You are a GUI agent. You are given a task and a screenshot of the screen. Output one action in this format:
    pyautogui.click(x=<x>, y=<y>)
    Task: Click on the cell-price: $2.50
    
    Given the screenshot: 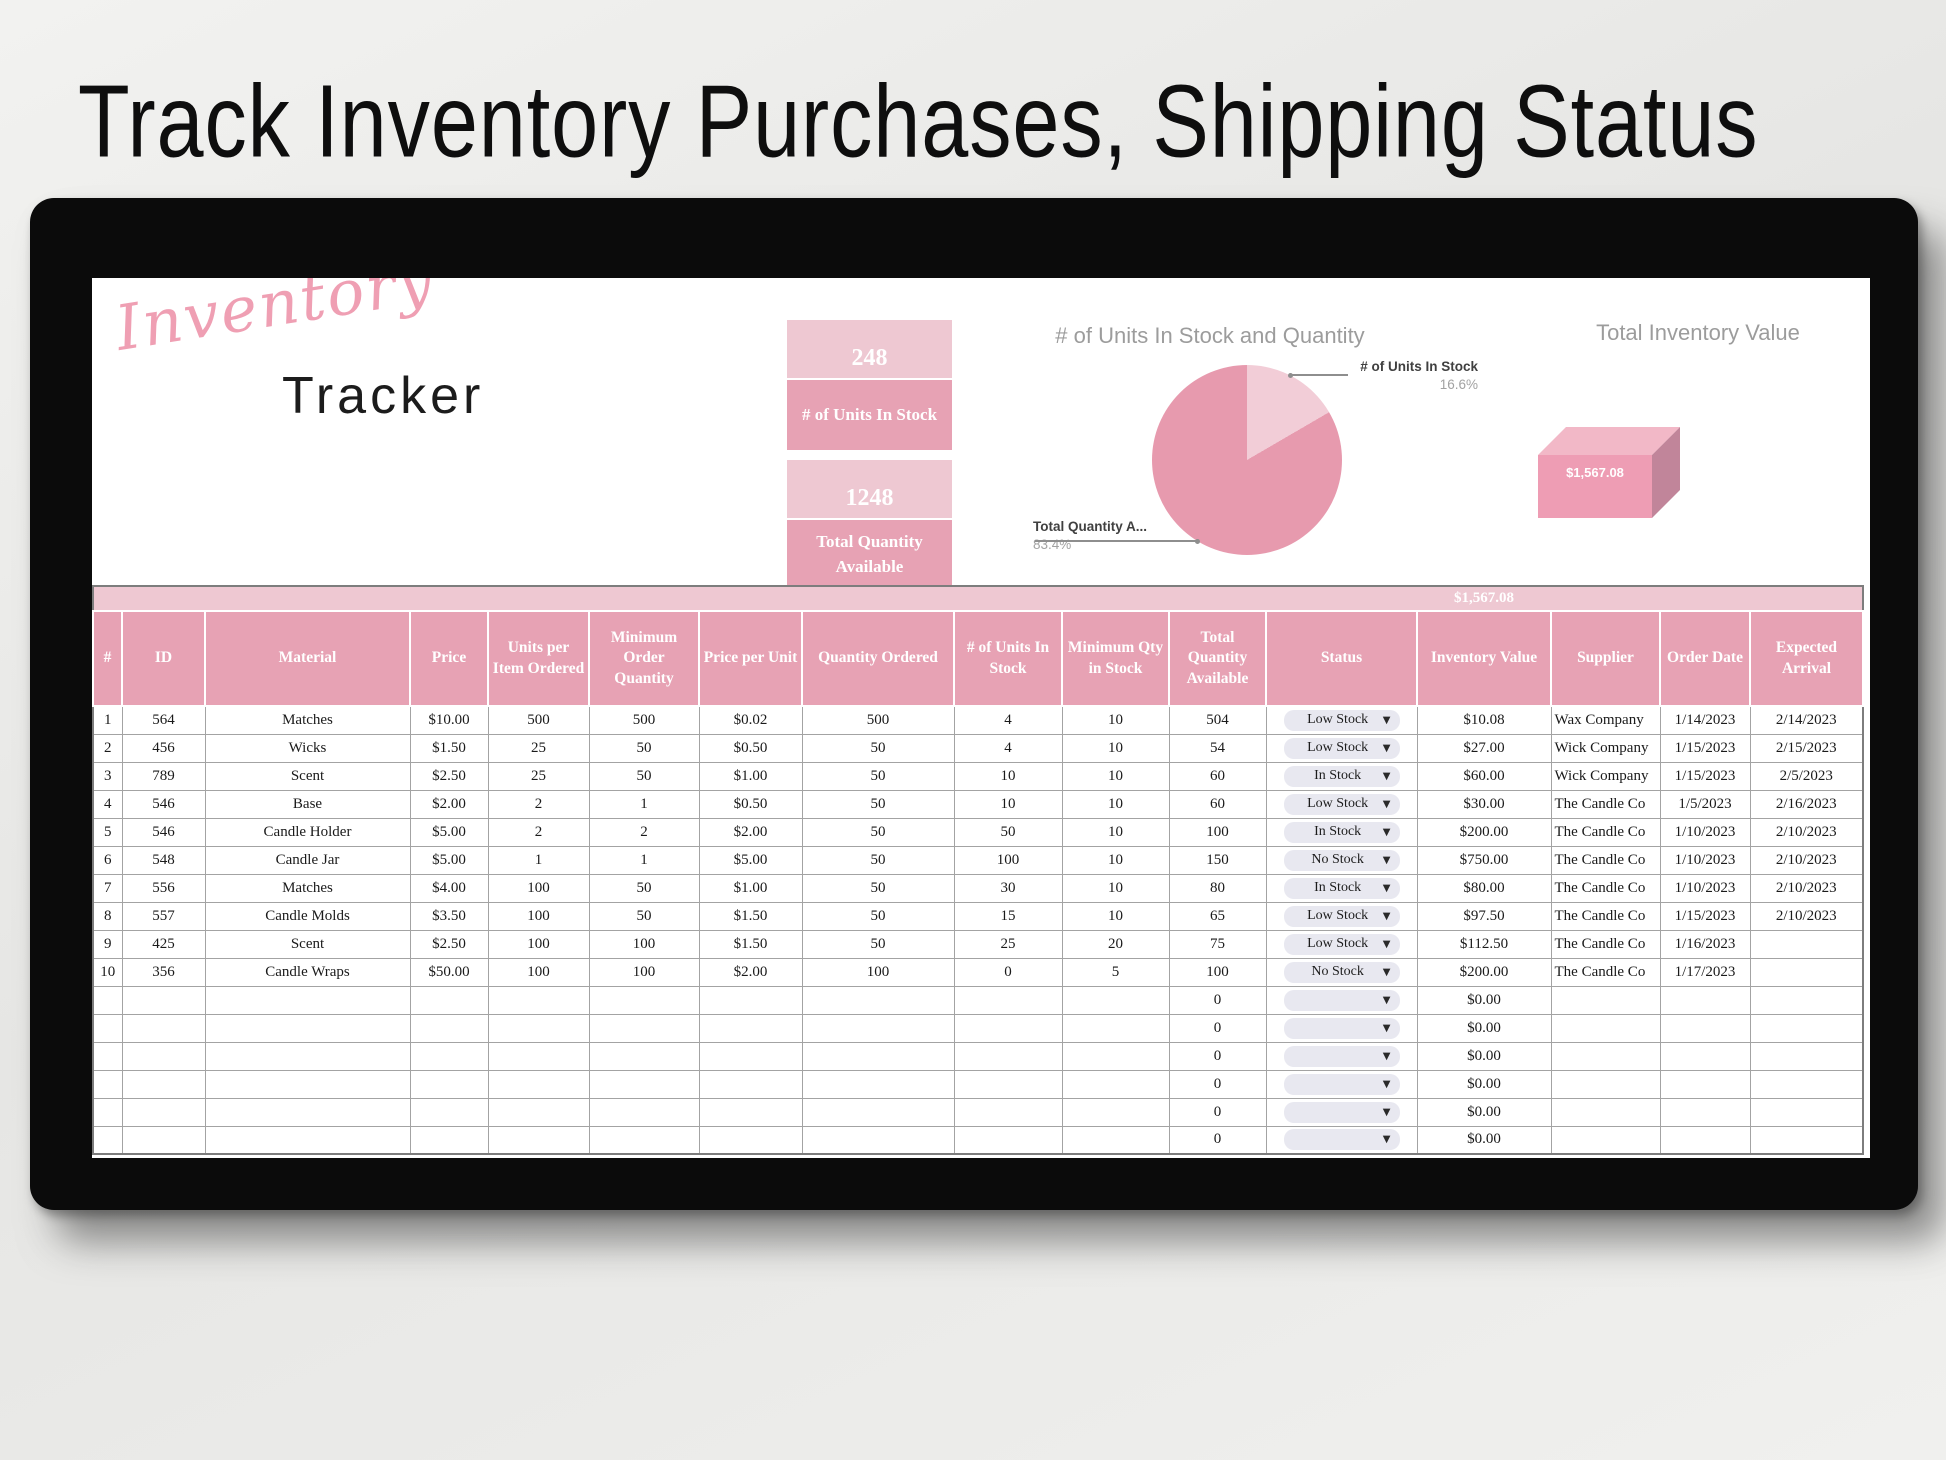 What is the action you would take?
    pyautogui.click(x=449, y=776)
    